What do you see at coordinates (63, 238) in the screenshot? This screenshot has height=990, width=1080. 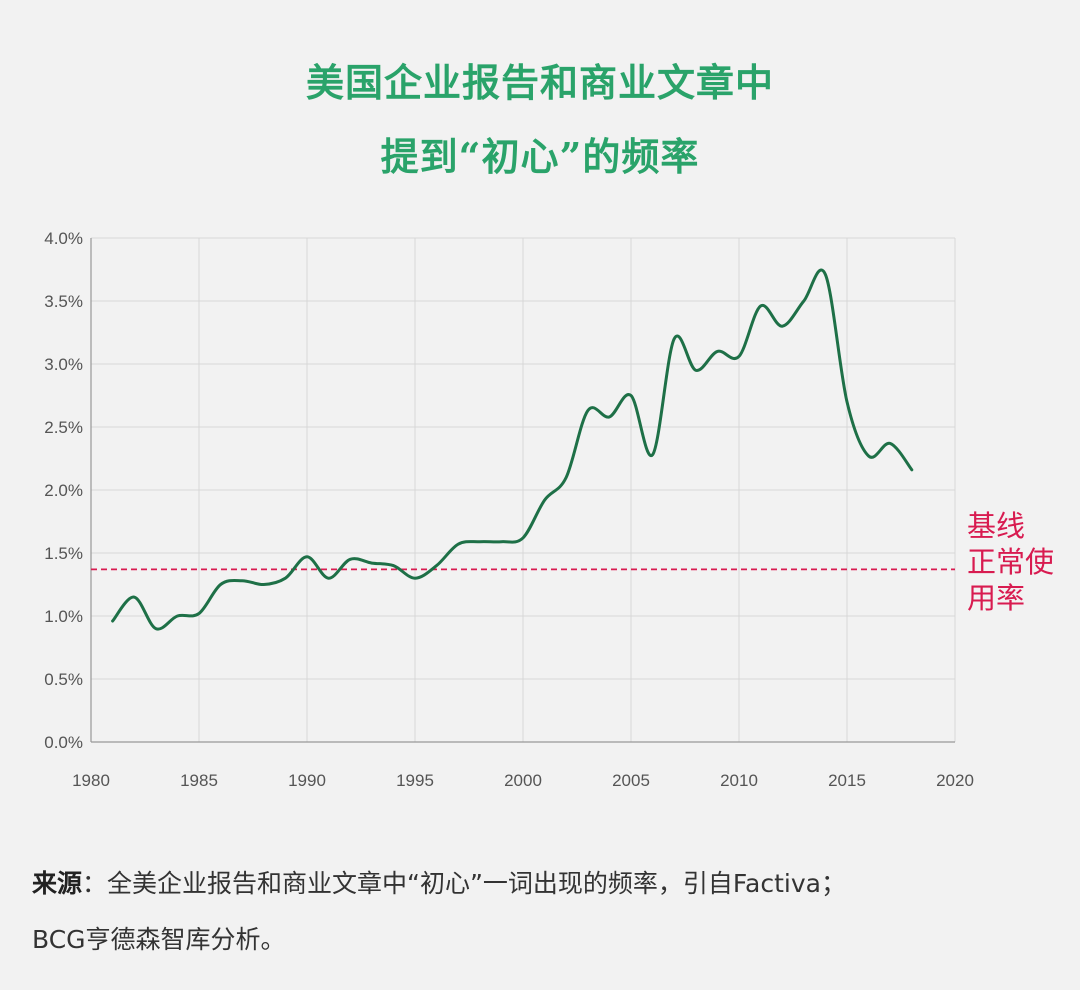 I see `y-tick-label: 4.0%` at bounding box center [63, 238].